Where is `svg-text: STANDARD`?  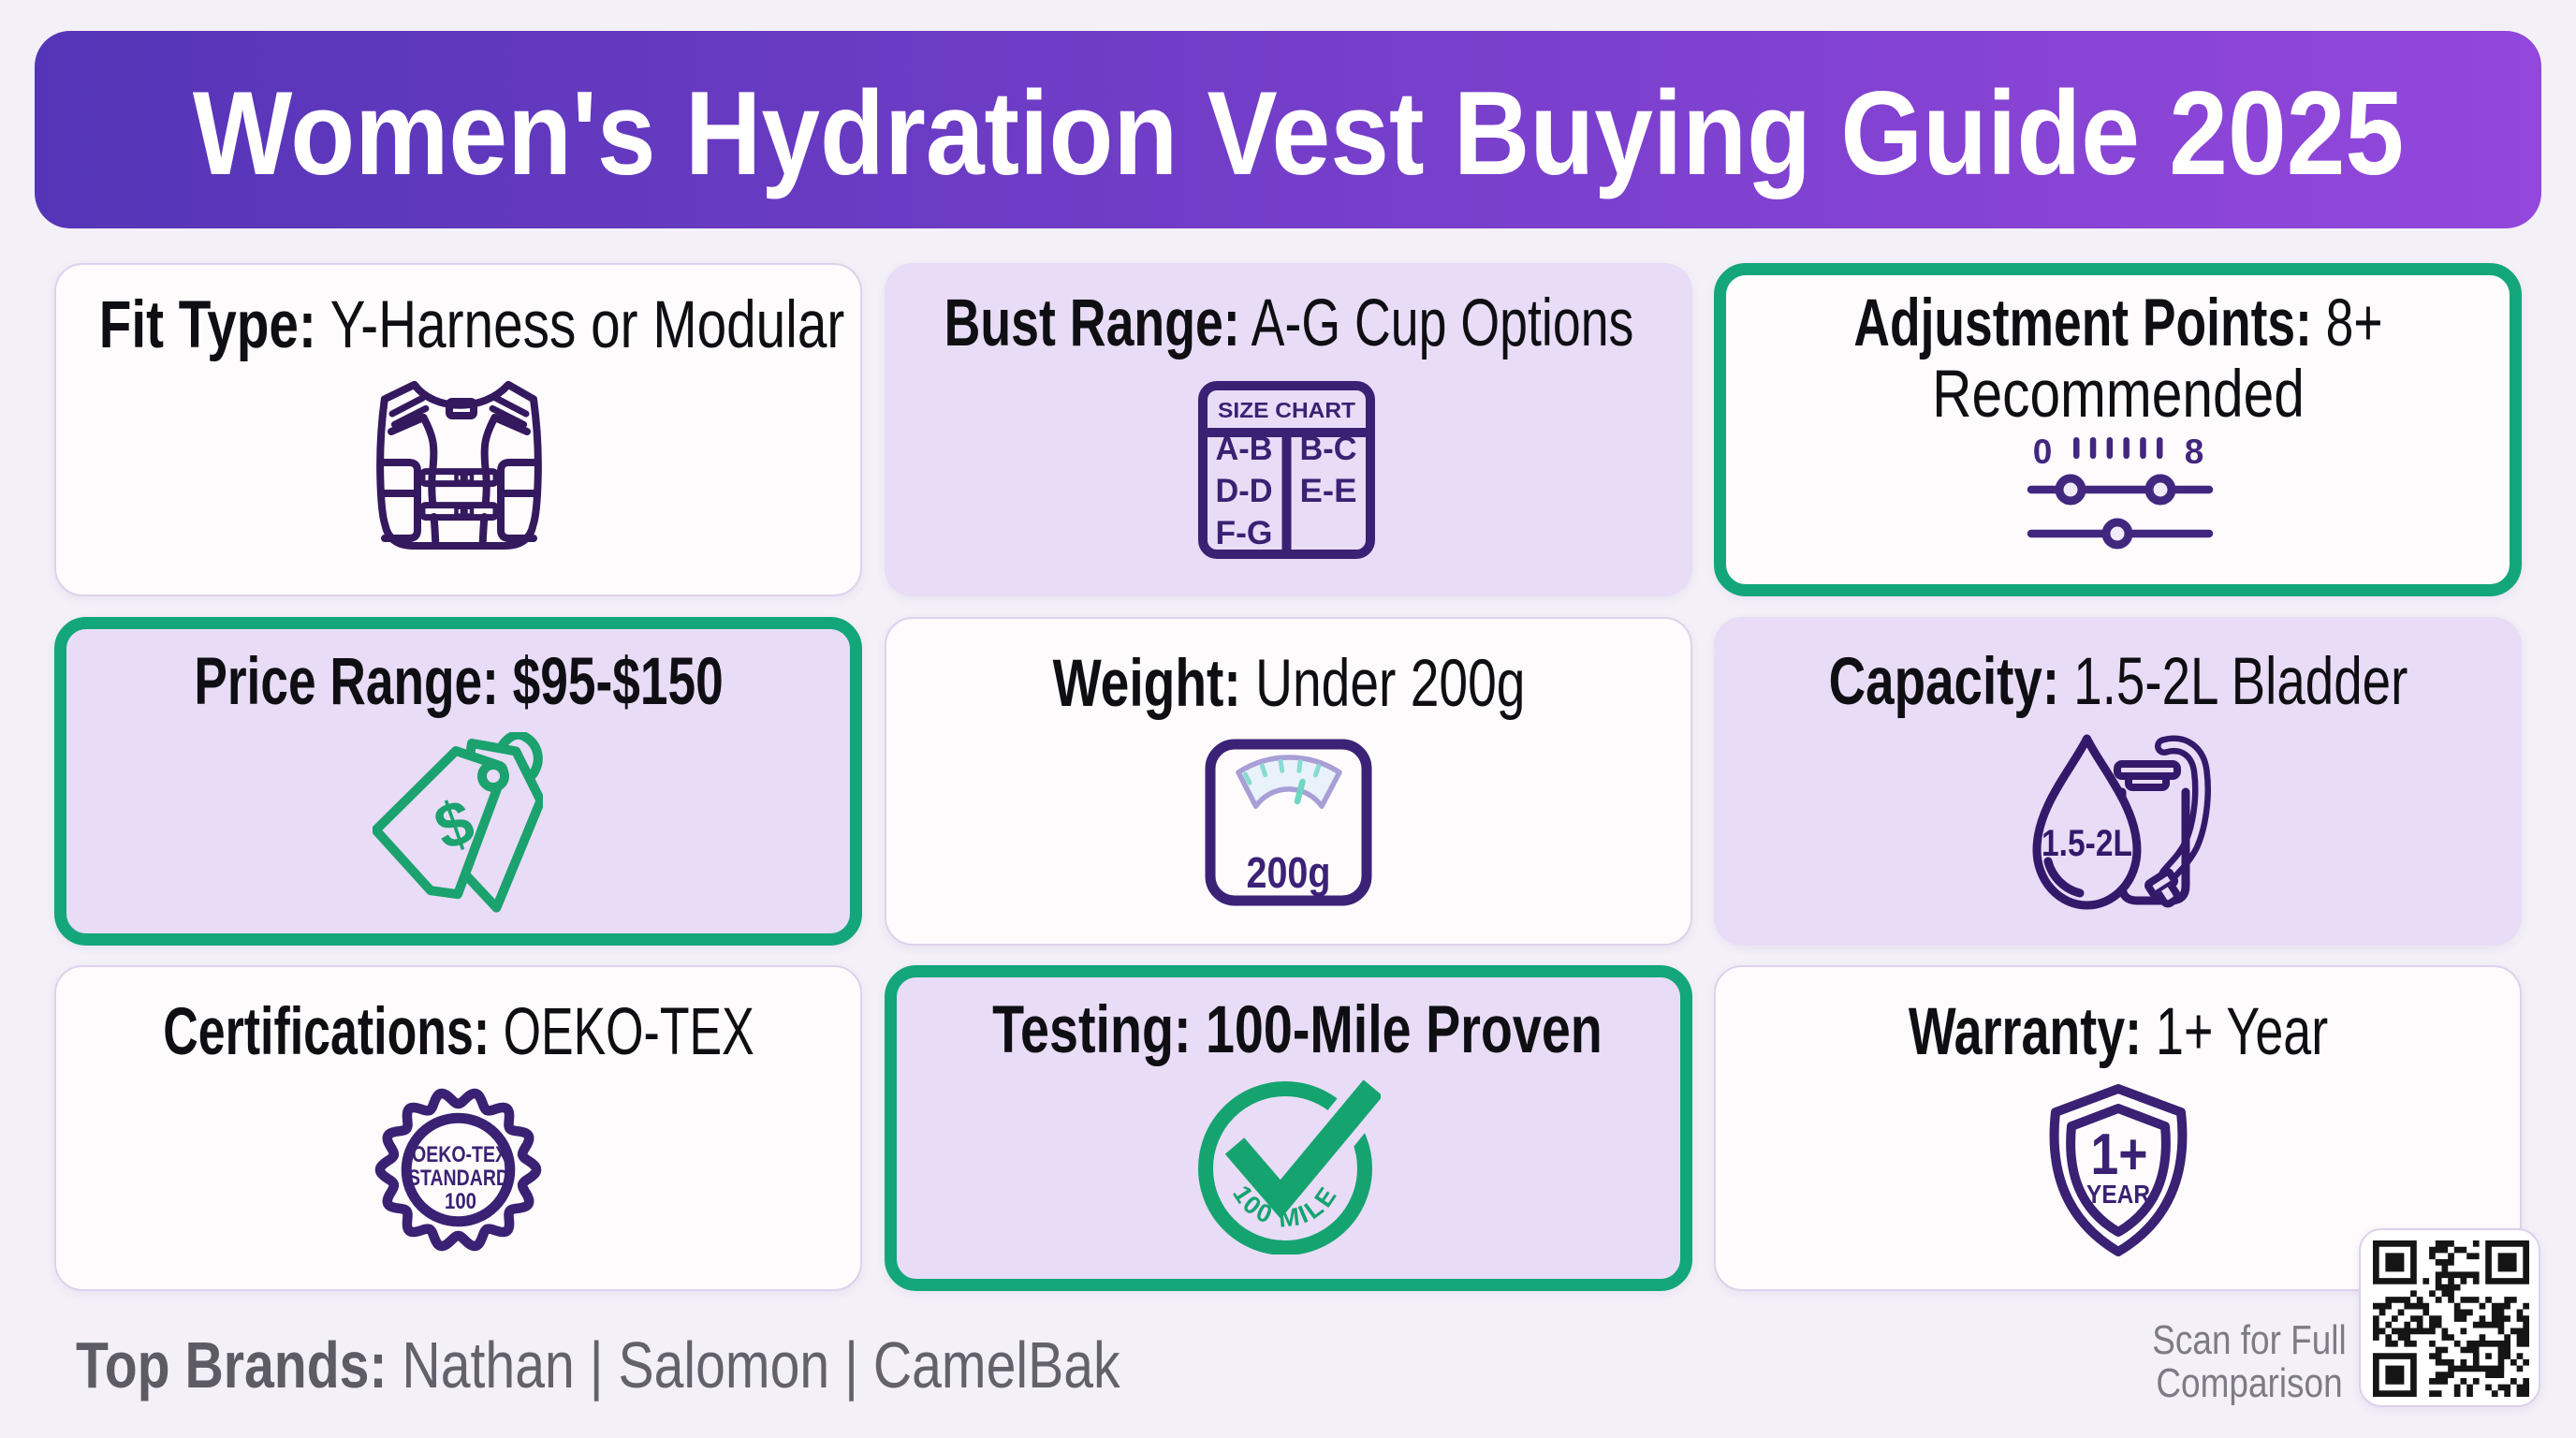
svg-text: STANDARD is located at coordinates (458, 1178).